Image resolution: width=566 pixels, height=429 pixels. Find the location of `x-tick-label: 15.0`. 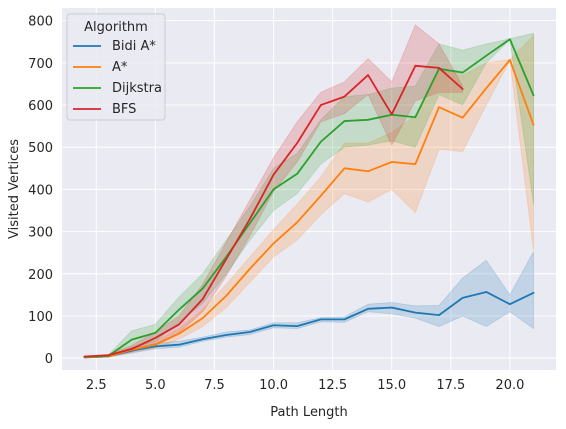

x-tick-label: 15.0 is located at coordinates (391, 385).